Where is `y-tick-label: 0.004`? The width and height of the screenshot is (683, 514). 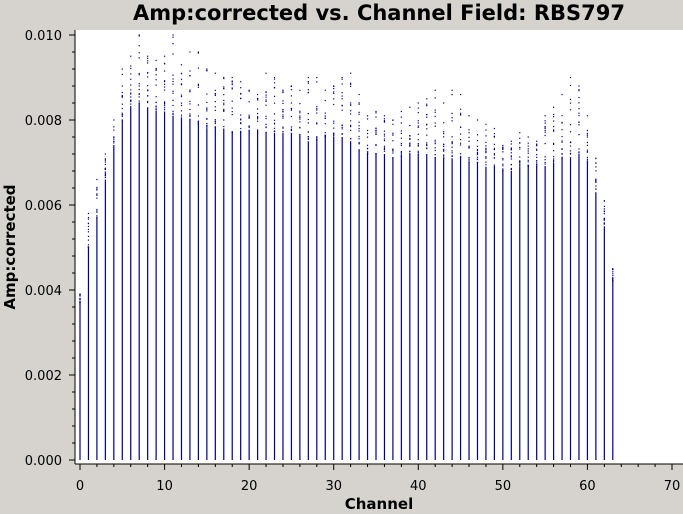 y-tick-label: 0.004 is located at coordinates (43, 291).